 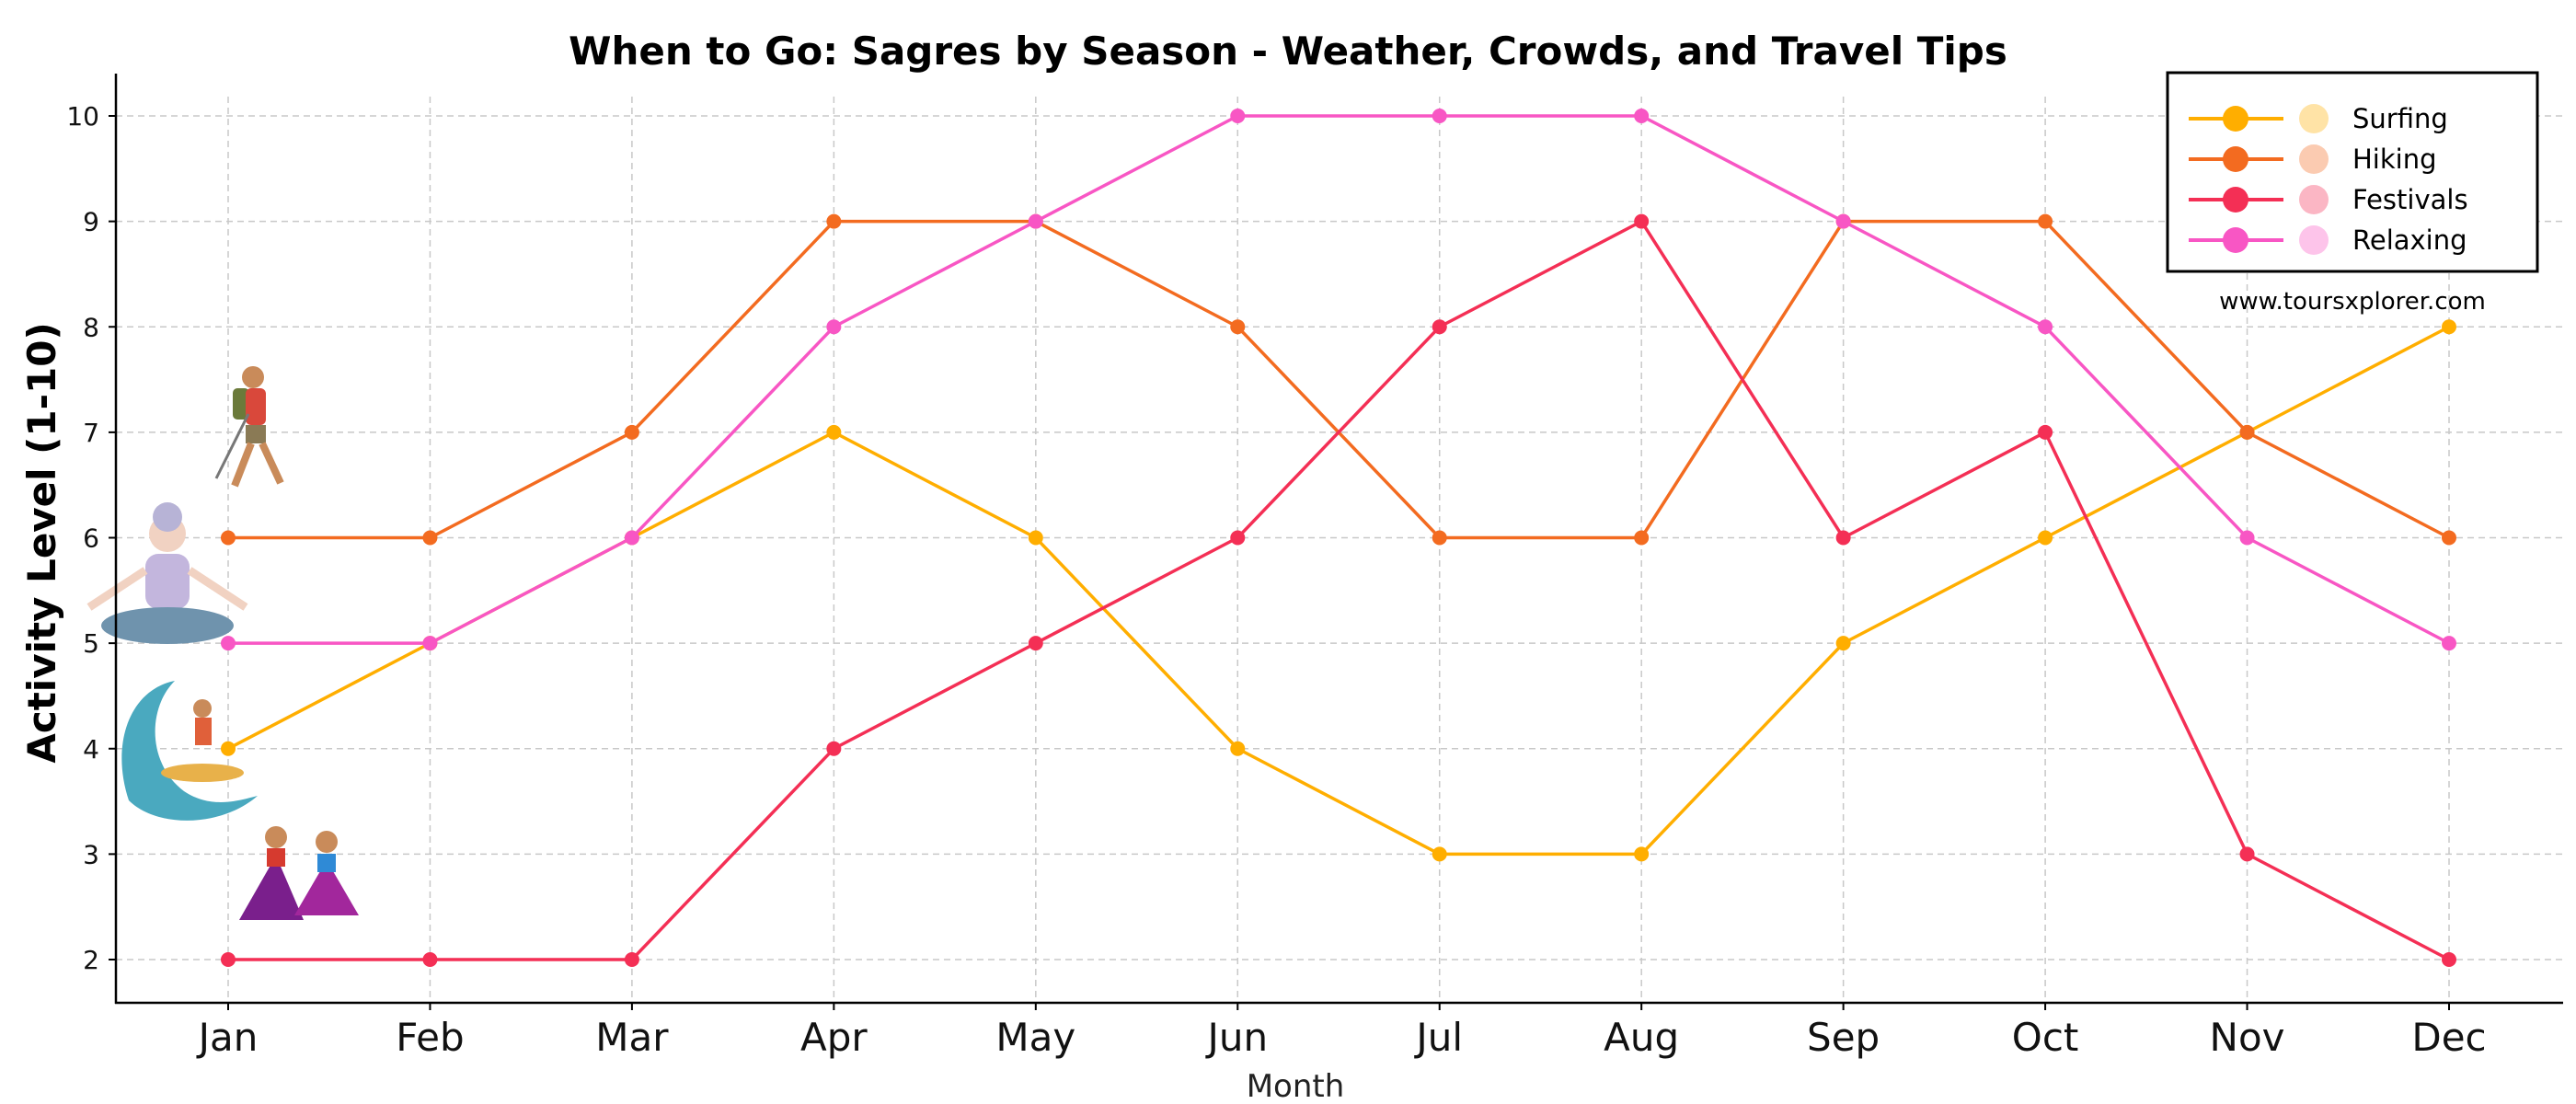 I want to click on y-tick-label: 5, so click(x=91, y=643).